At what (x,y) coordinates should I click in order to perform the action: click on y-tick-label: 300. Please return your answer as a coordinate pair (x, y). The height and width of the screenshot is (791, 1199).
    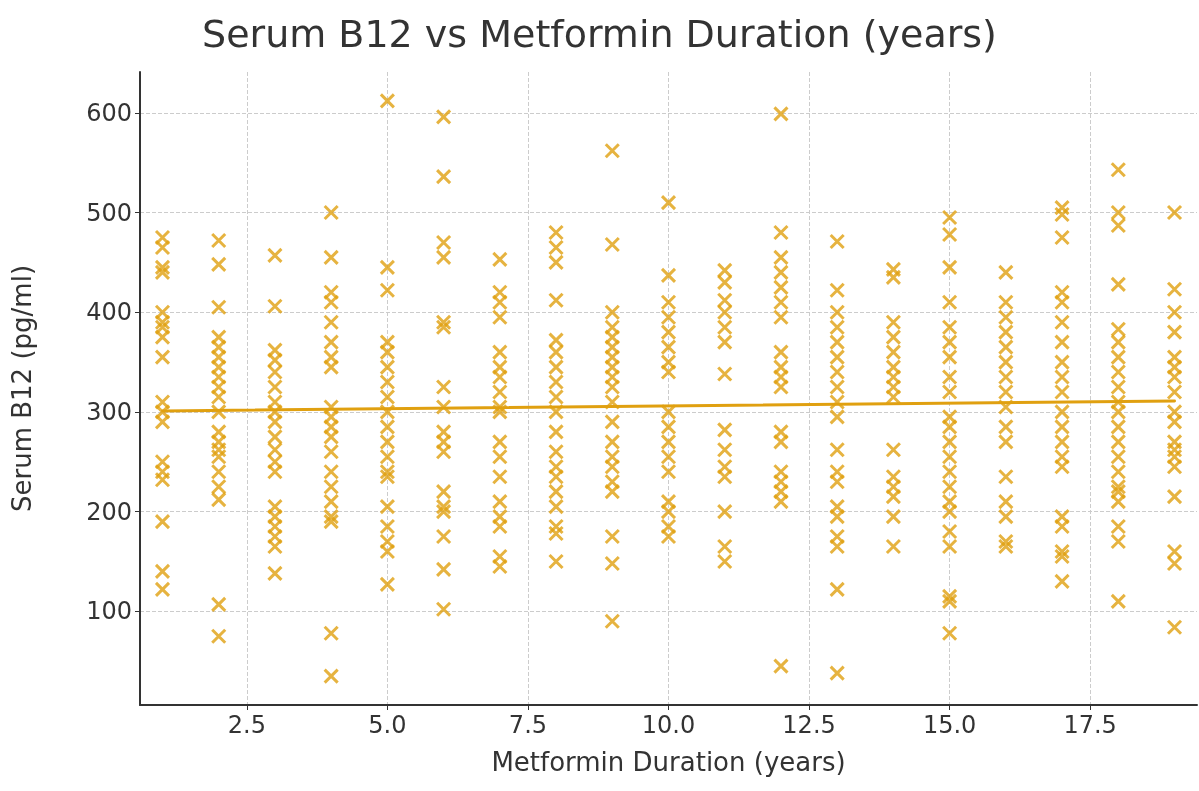
    Looking at the image, I should click on (109, 411).